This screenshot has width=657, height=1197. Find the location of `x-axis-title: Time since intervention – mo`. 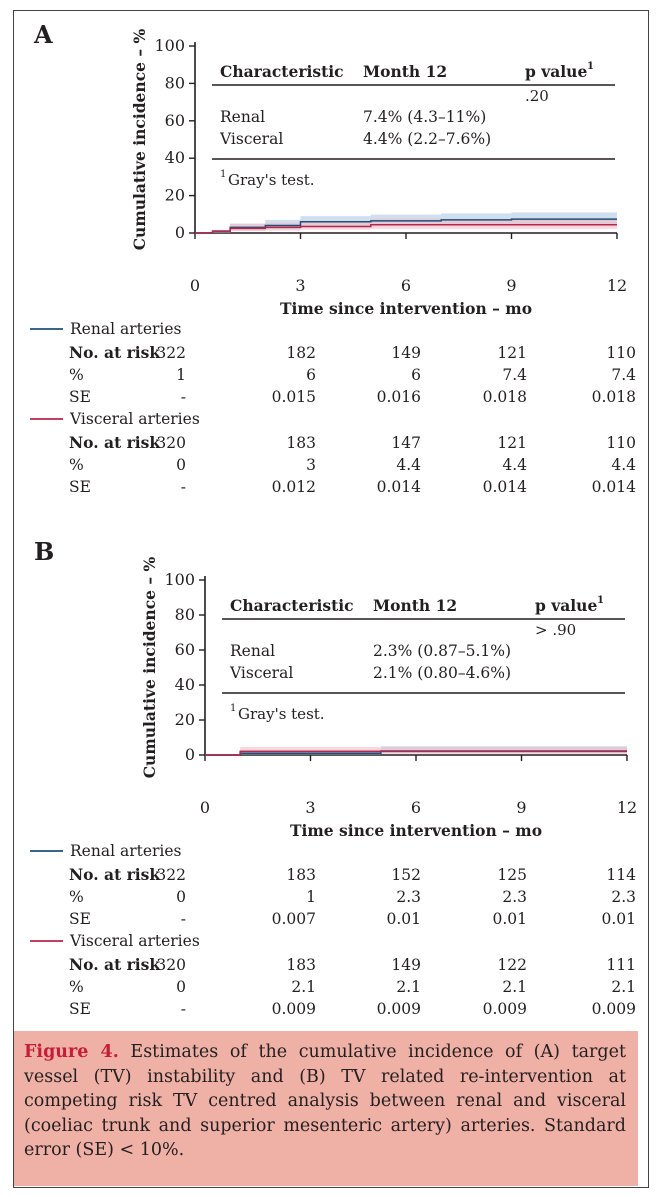

x-axis-title: Time since intervention – mo is located at coordinates (406, 308).